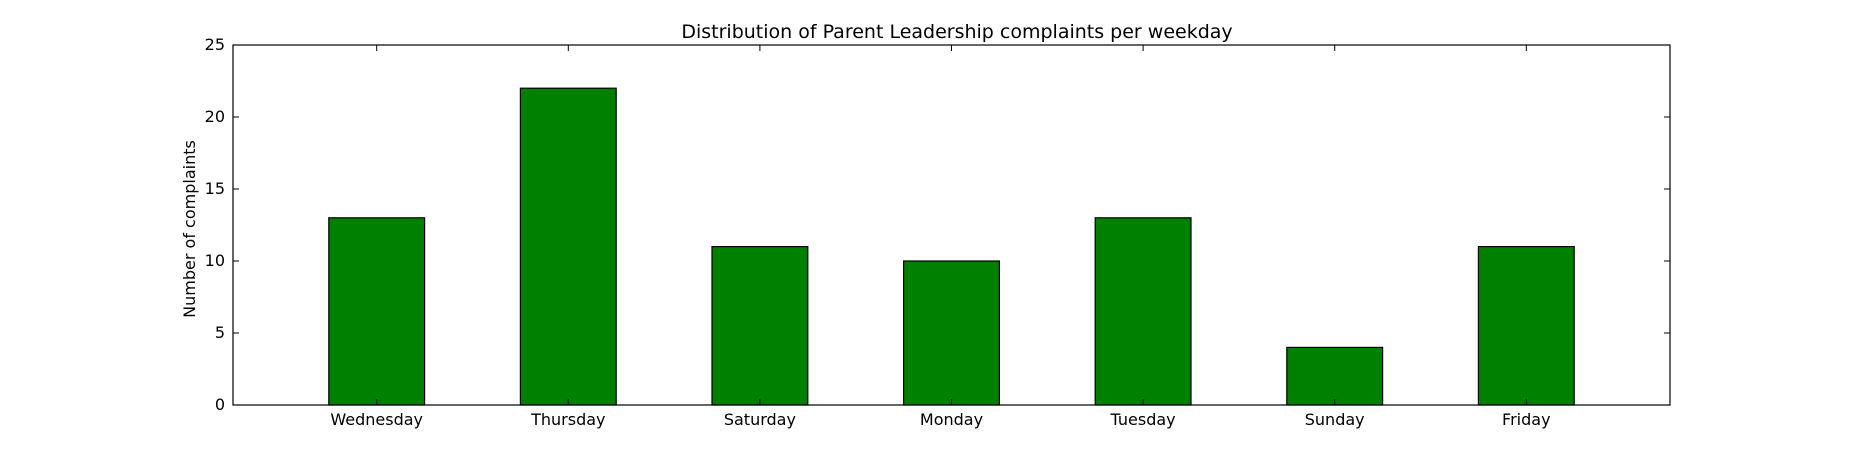 This screenshot has height=450, width=1850. What do you see at coordinates (1335, 376) in the screenshot?
I see `bar-sunday` at bounding box center [1335, 376].